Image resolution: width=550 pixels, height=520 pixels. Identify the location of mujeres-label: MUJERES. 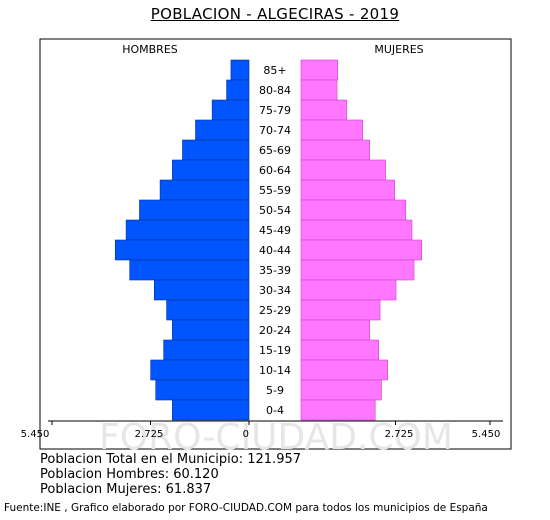
(398, 49).